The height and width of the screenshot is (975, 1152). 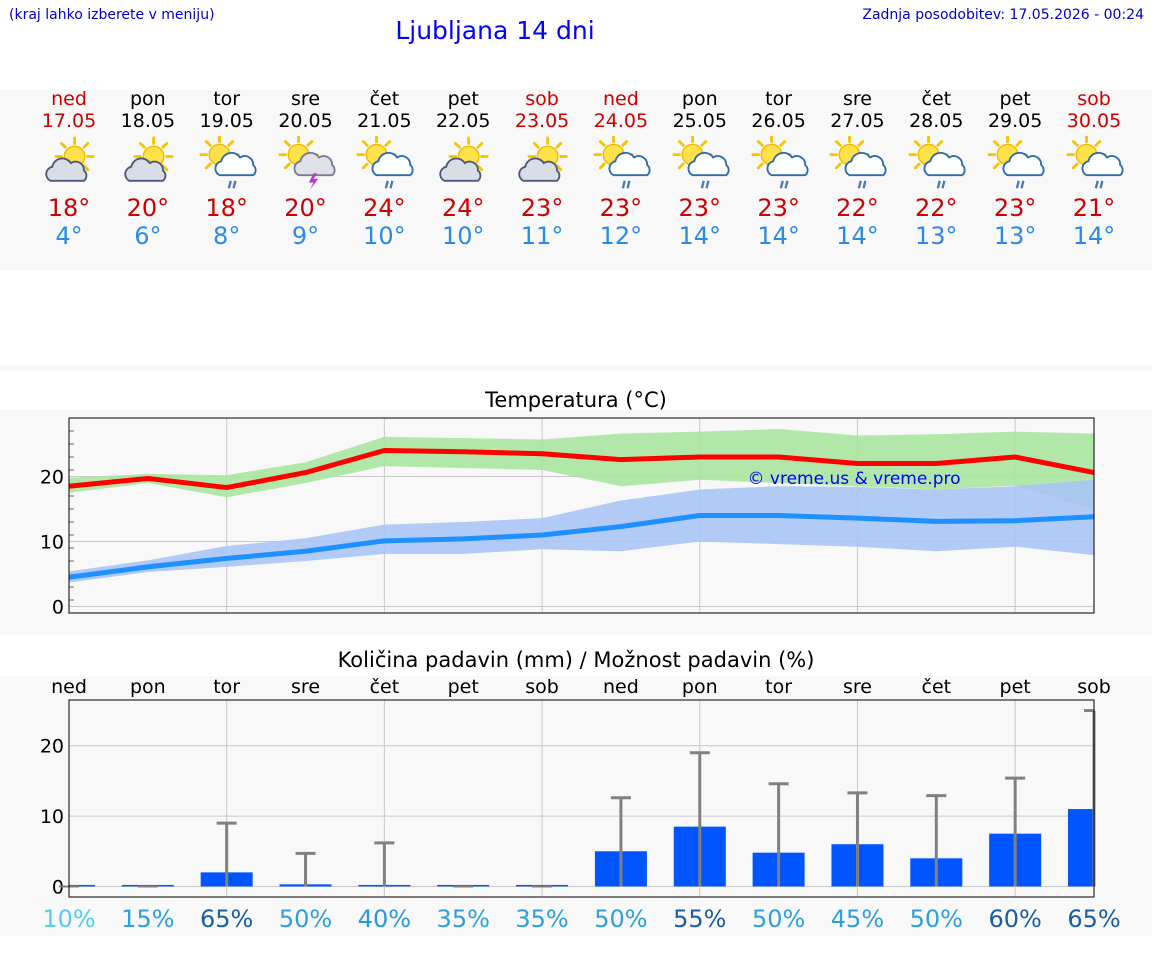 I want to click on forecast-day: pon 18.05 20° 6°, so click(x=148, y=169).